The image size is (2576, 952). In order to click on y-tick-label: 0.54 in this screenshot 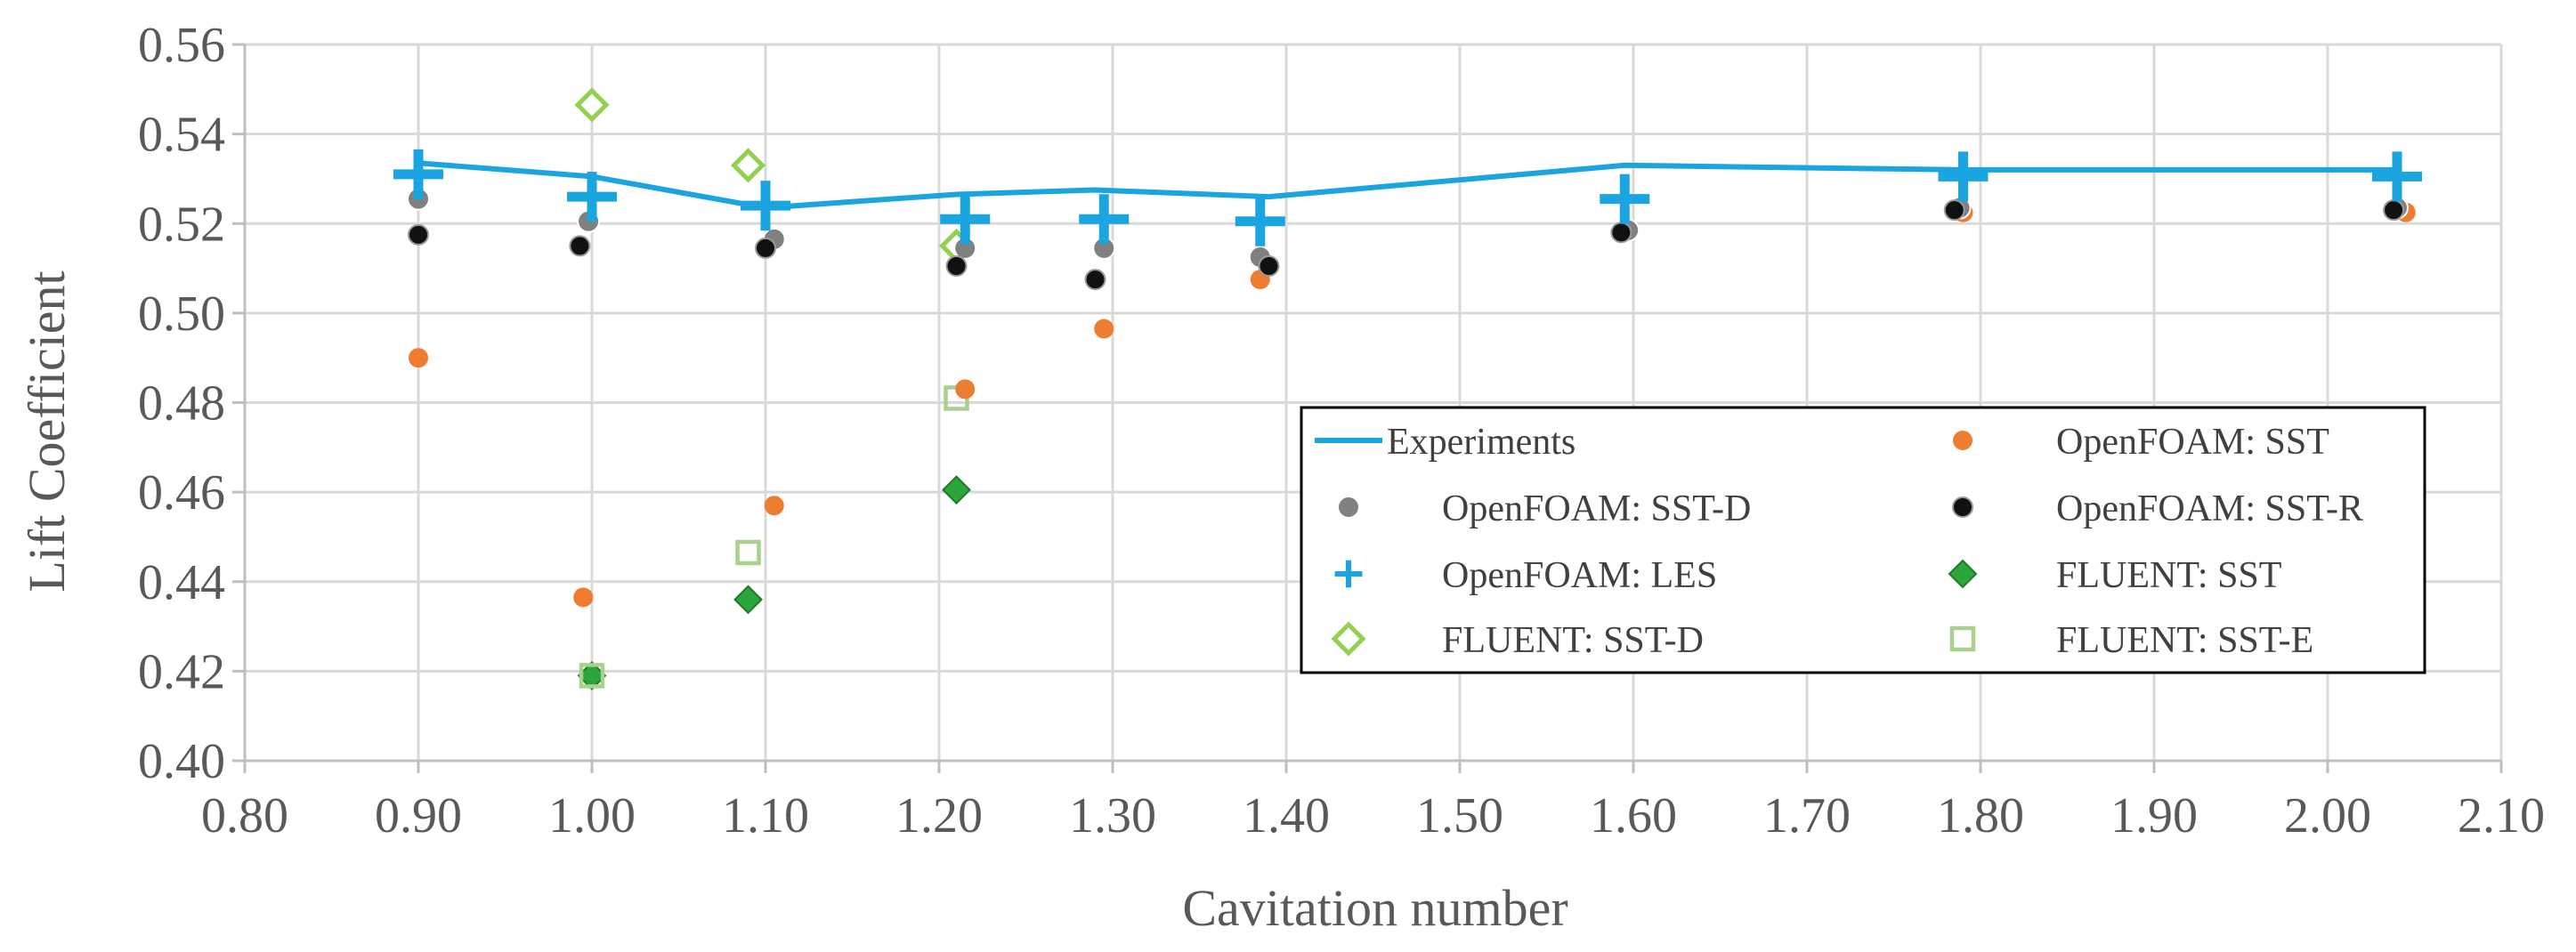, I will do `click(182, 135)`.